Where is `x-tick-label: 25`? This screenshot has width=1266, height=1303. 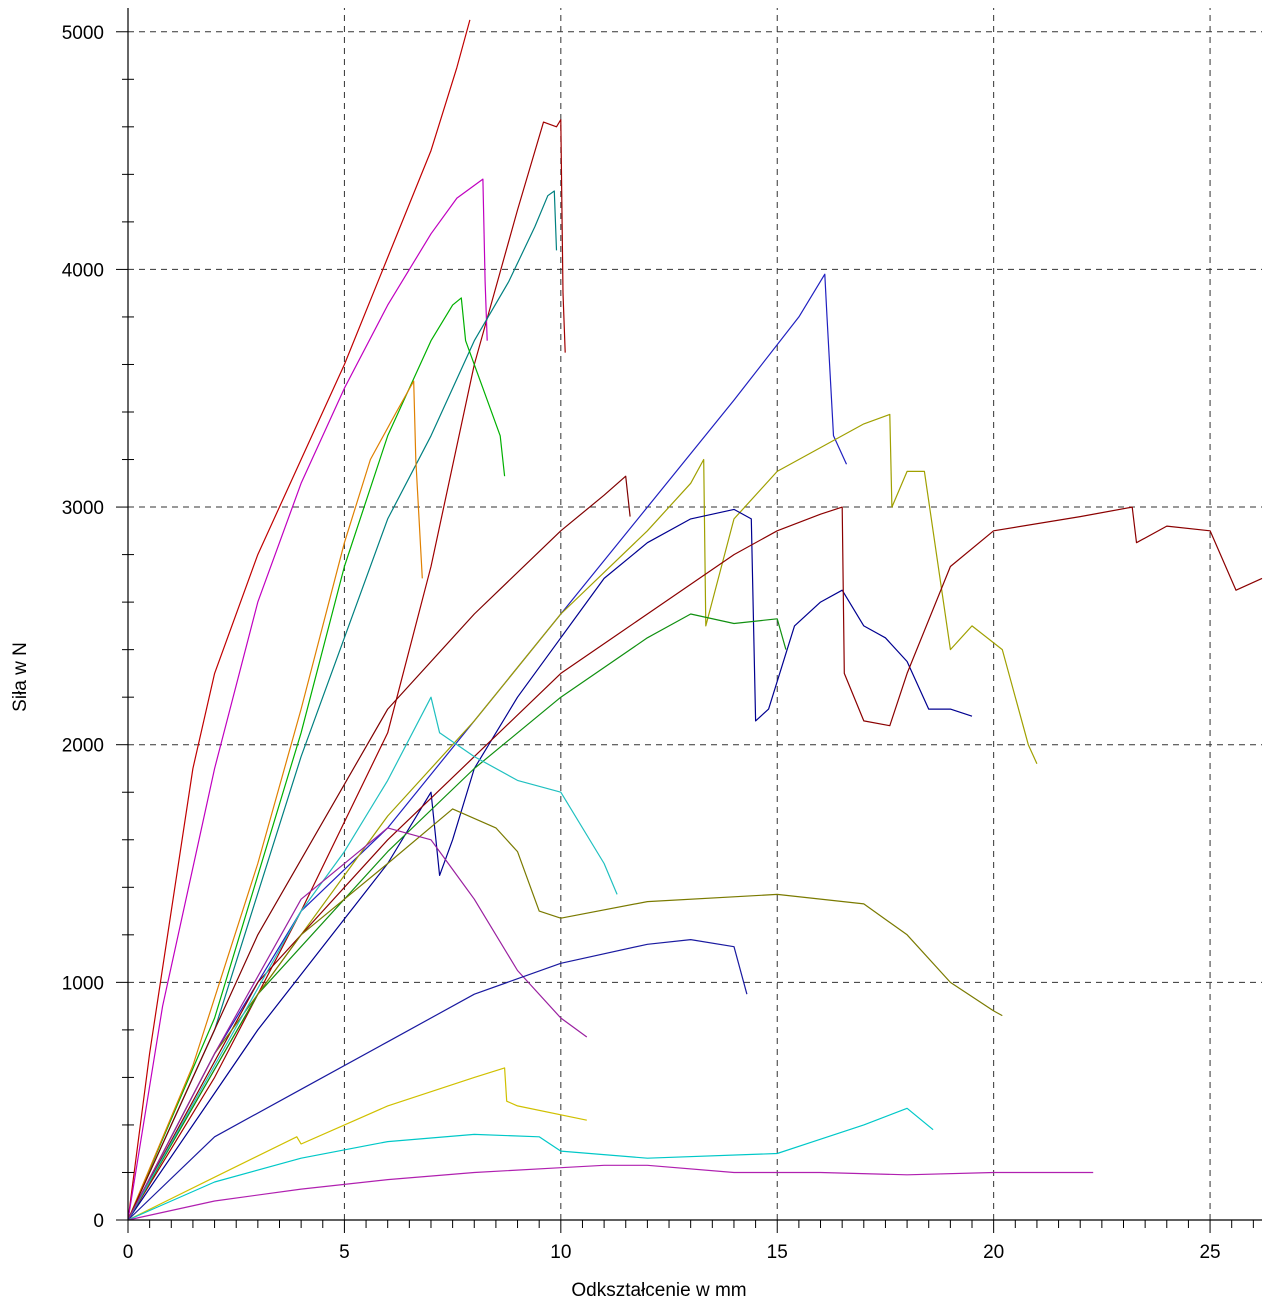 x-tick-label: 25 is located at coordinates (1209, 1252).